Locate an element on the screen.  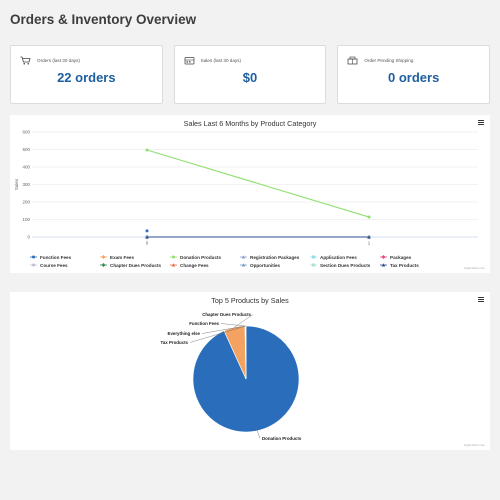
kpi-value: 0 orders is located at coordinates (414, 77).